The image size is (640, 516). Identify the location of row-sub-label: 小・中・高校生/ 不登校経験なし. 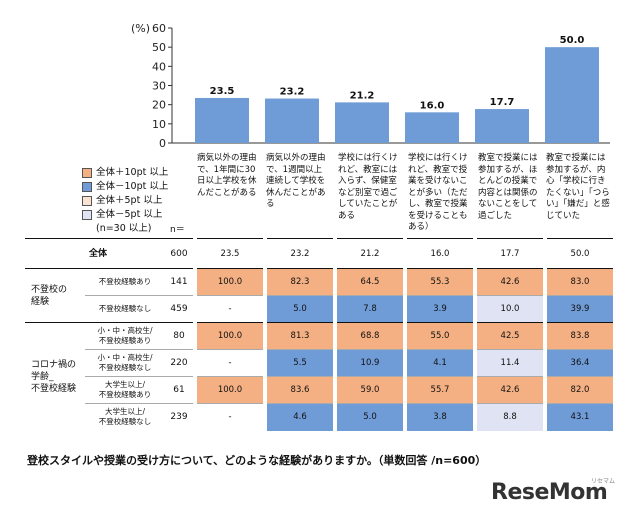
(125, 363).